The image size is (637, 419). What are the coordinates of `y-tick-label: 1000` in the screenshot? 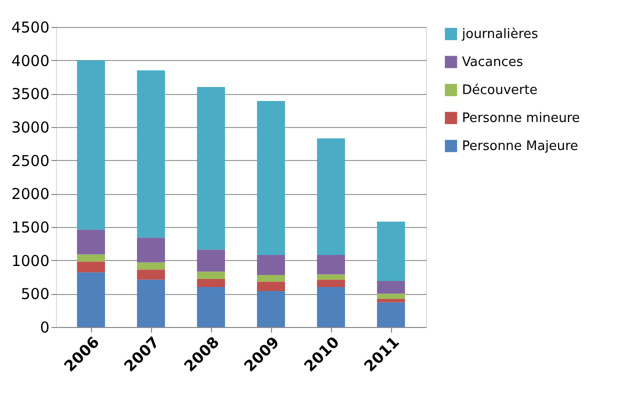 It's located at (30, 261).